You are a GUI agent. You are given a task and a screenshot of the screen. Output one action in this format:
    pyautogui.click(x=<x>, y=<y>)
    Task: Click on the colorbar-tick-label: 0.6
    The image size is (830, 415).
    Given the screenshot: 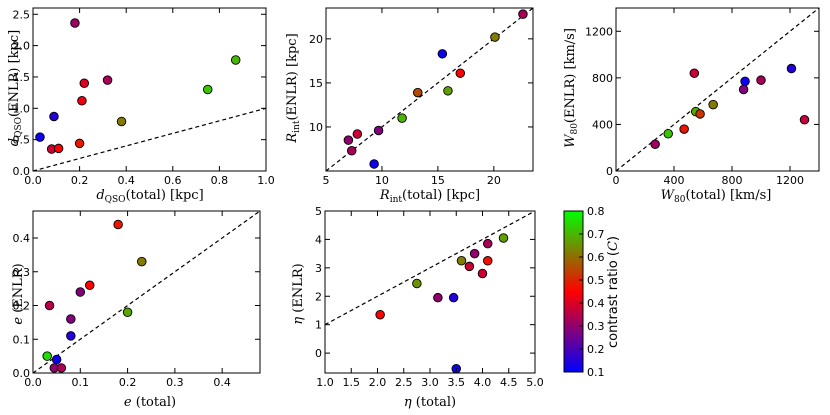 What is the action you would take?
    pyautogui.click(x=596, y=257)
    